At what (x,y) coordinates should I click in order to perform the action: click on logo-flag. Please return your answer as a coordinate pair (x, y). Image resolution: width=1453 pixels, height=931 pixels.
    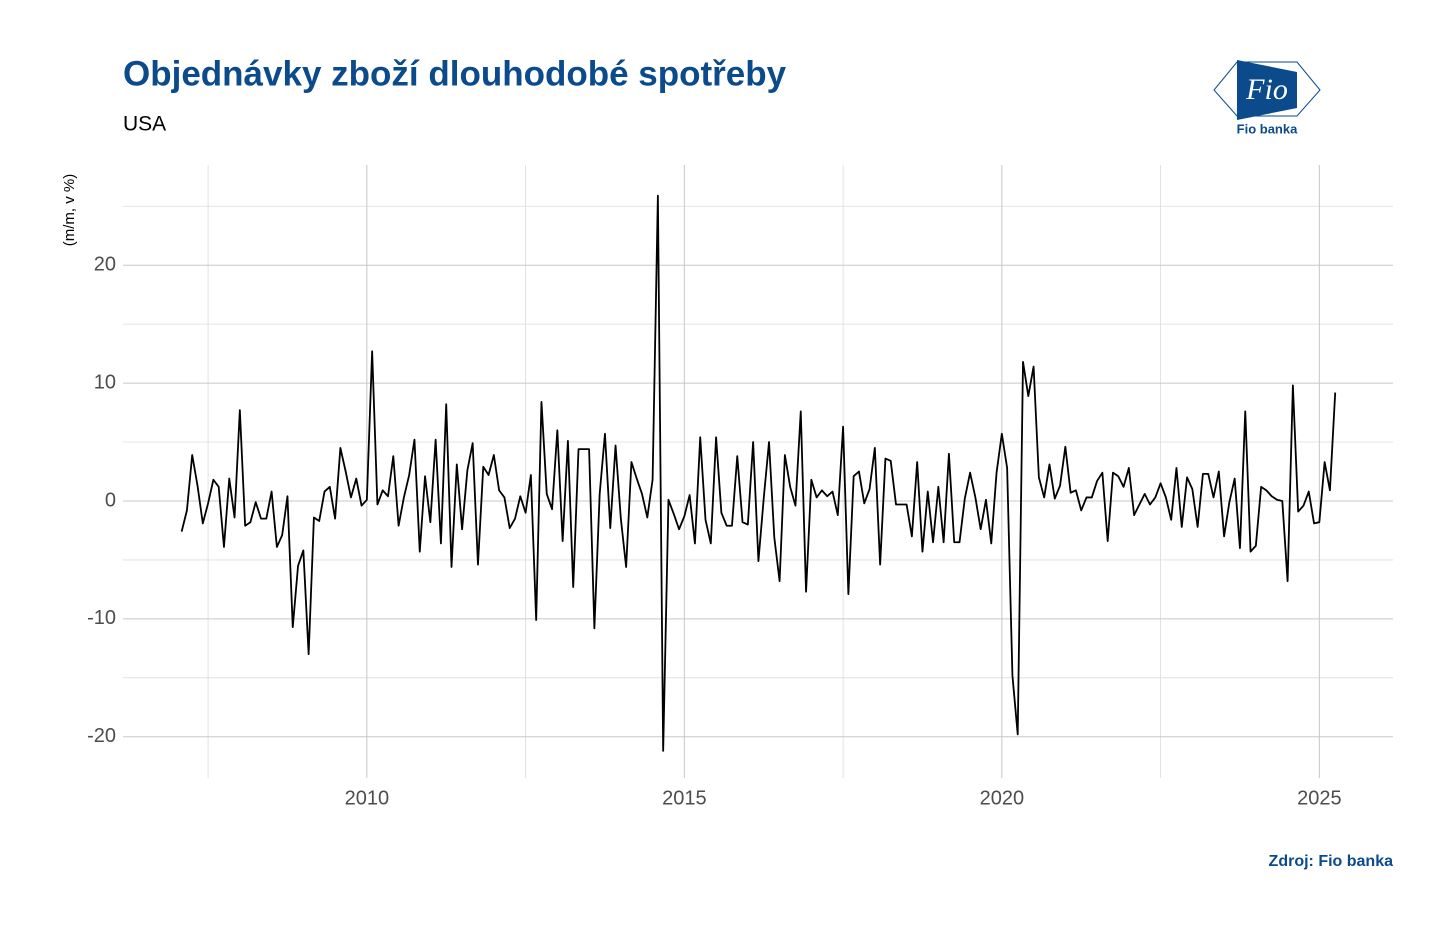
    Looking at the image, I should click on (1267, 90).